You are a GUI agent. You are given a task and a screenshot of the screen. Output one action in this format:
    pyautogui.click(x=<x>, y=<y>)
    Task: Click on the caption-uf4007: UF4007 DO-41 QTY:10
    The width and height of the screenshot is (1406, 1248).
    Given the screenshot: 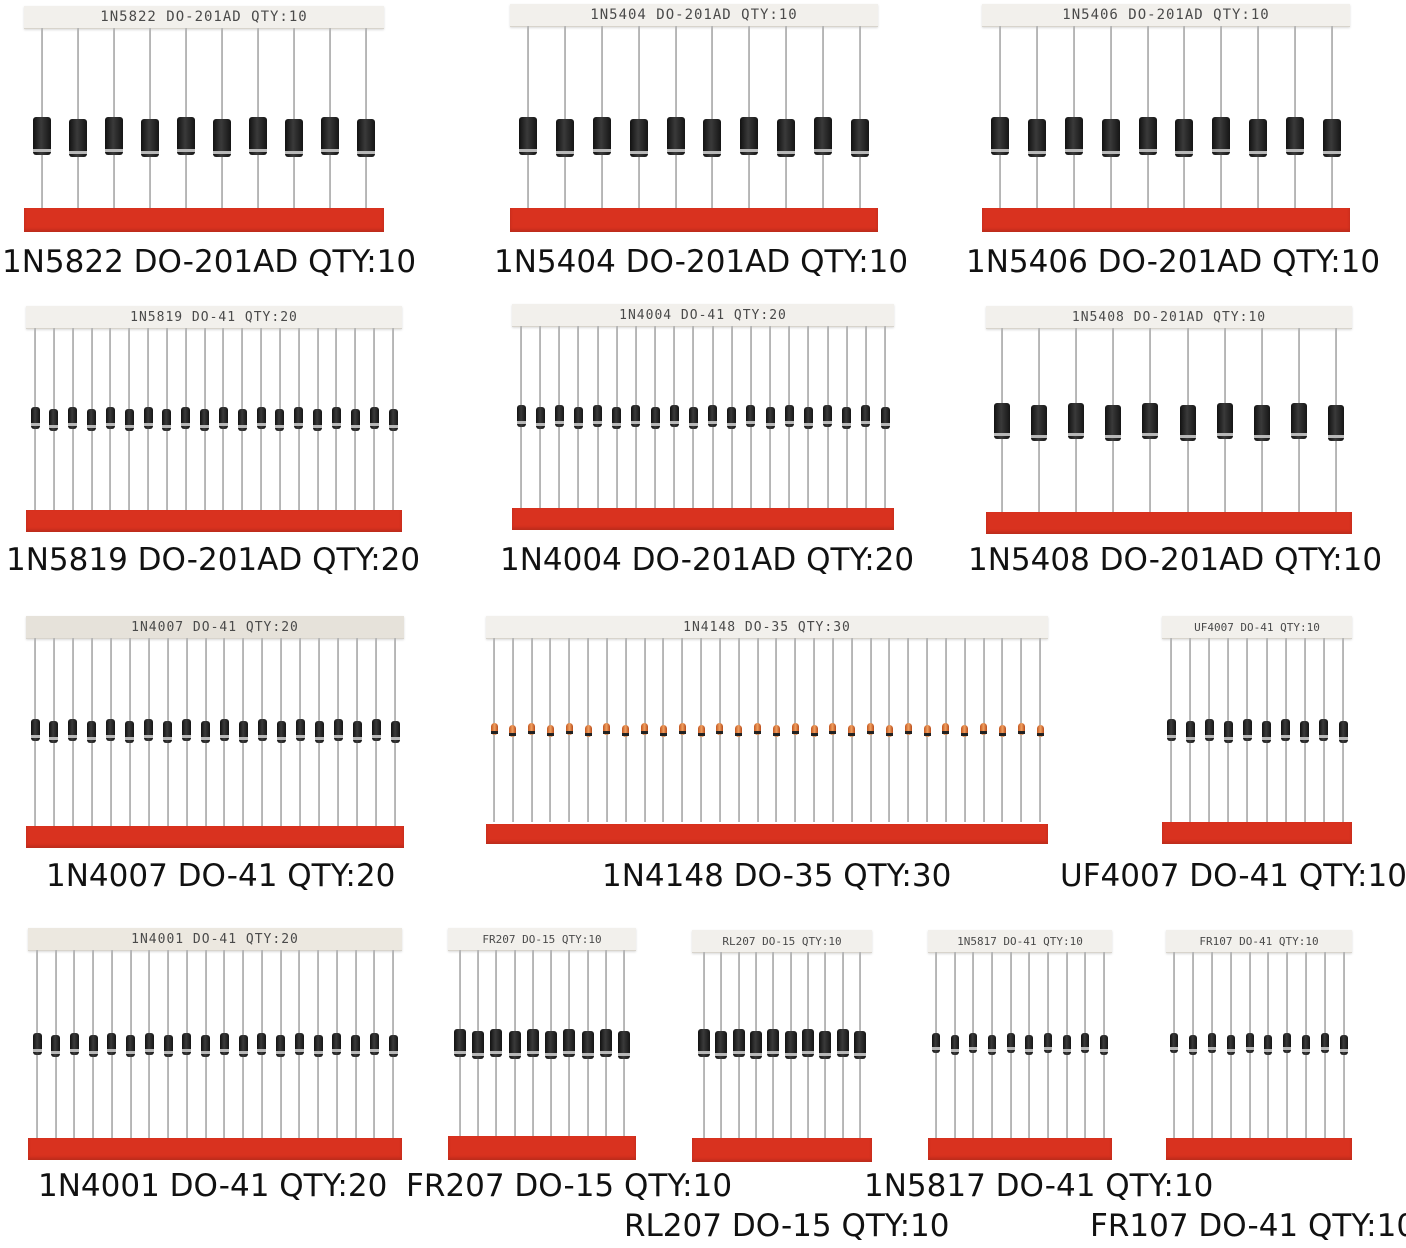 What is the action you would take?
    pyautogui.click(x=1233, y=876)
    